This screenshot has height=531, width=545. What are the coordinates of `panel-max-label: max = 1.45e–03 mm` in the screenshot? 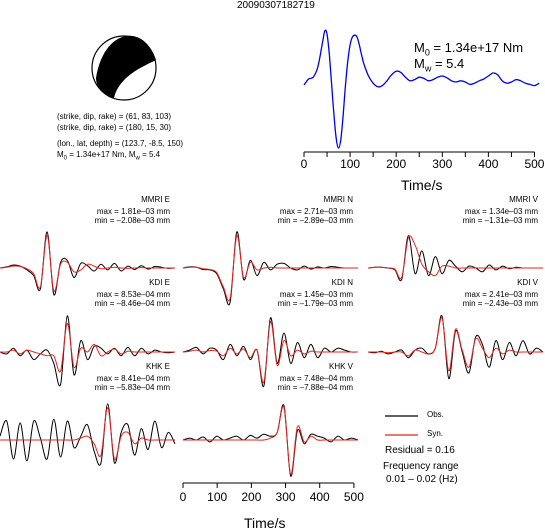 It's located at (316, 294).